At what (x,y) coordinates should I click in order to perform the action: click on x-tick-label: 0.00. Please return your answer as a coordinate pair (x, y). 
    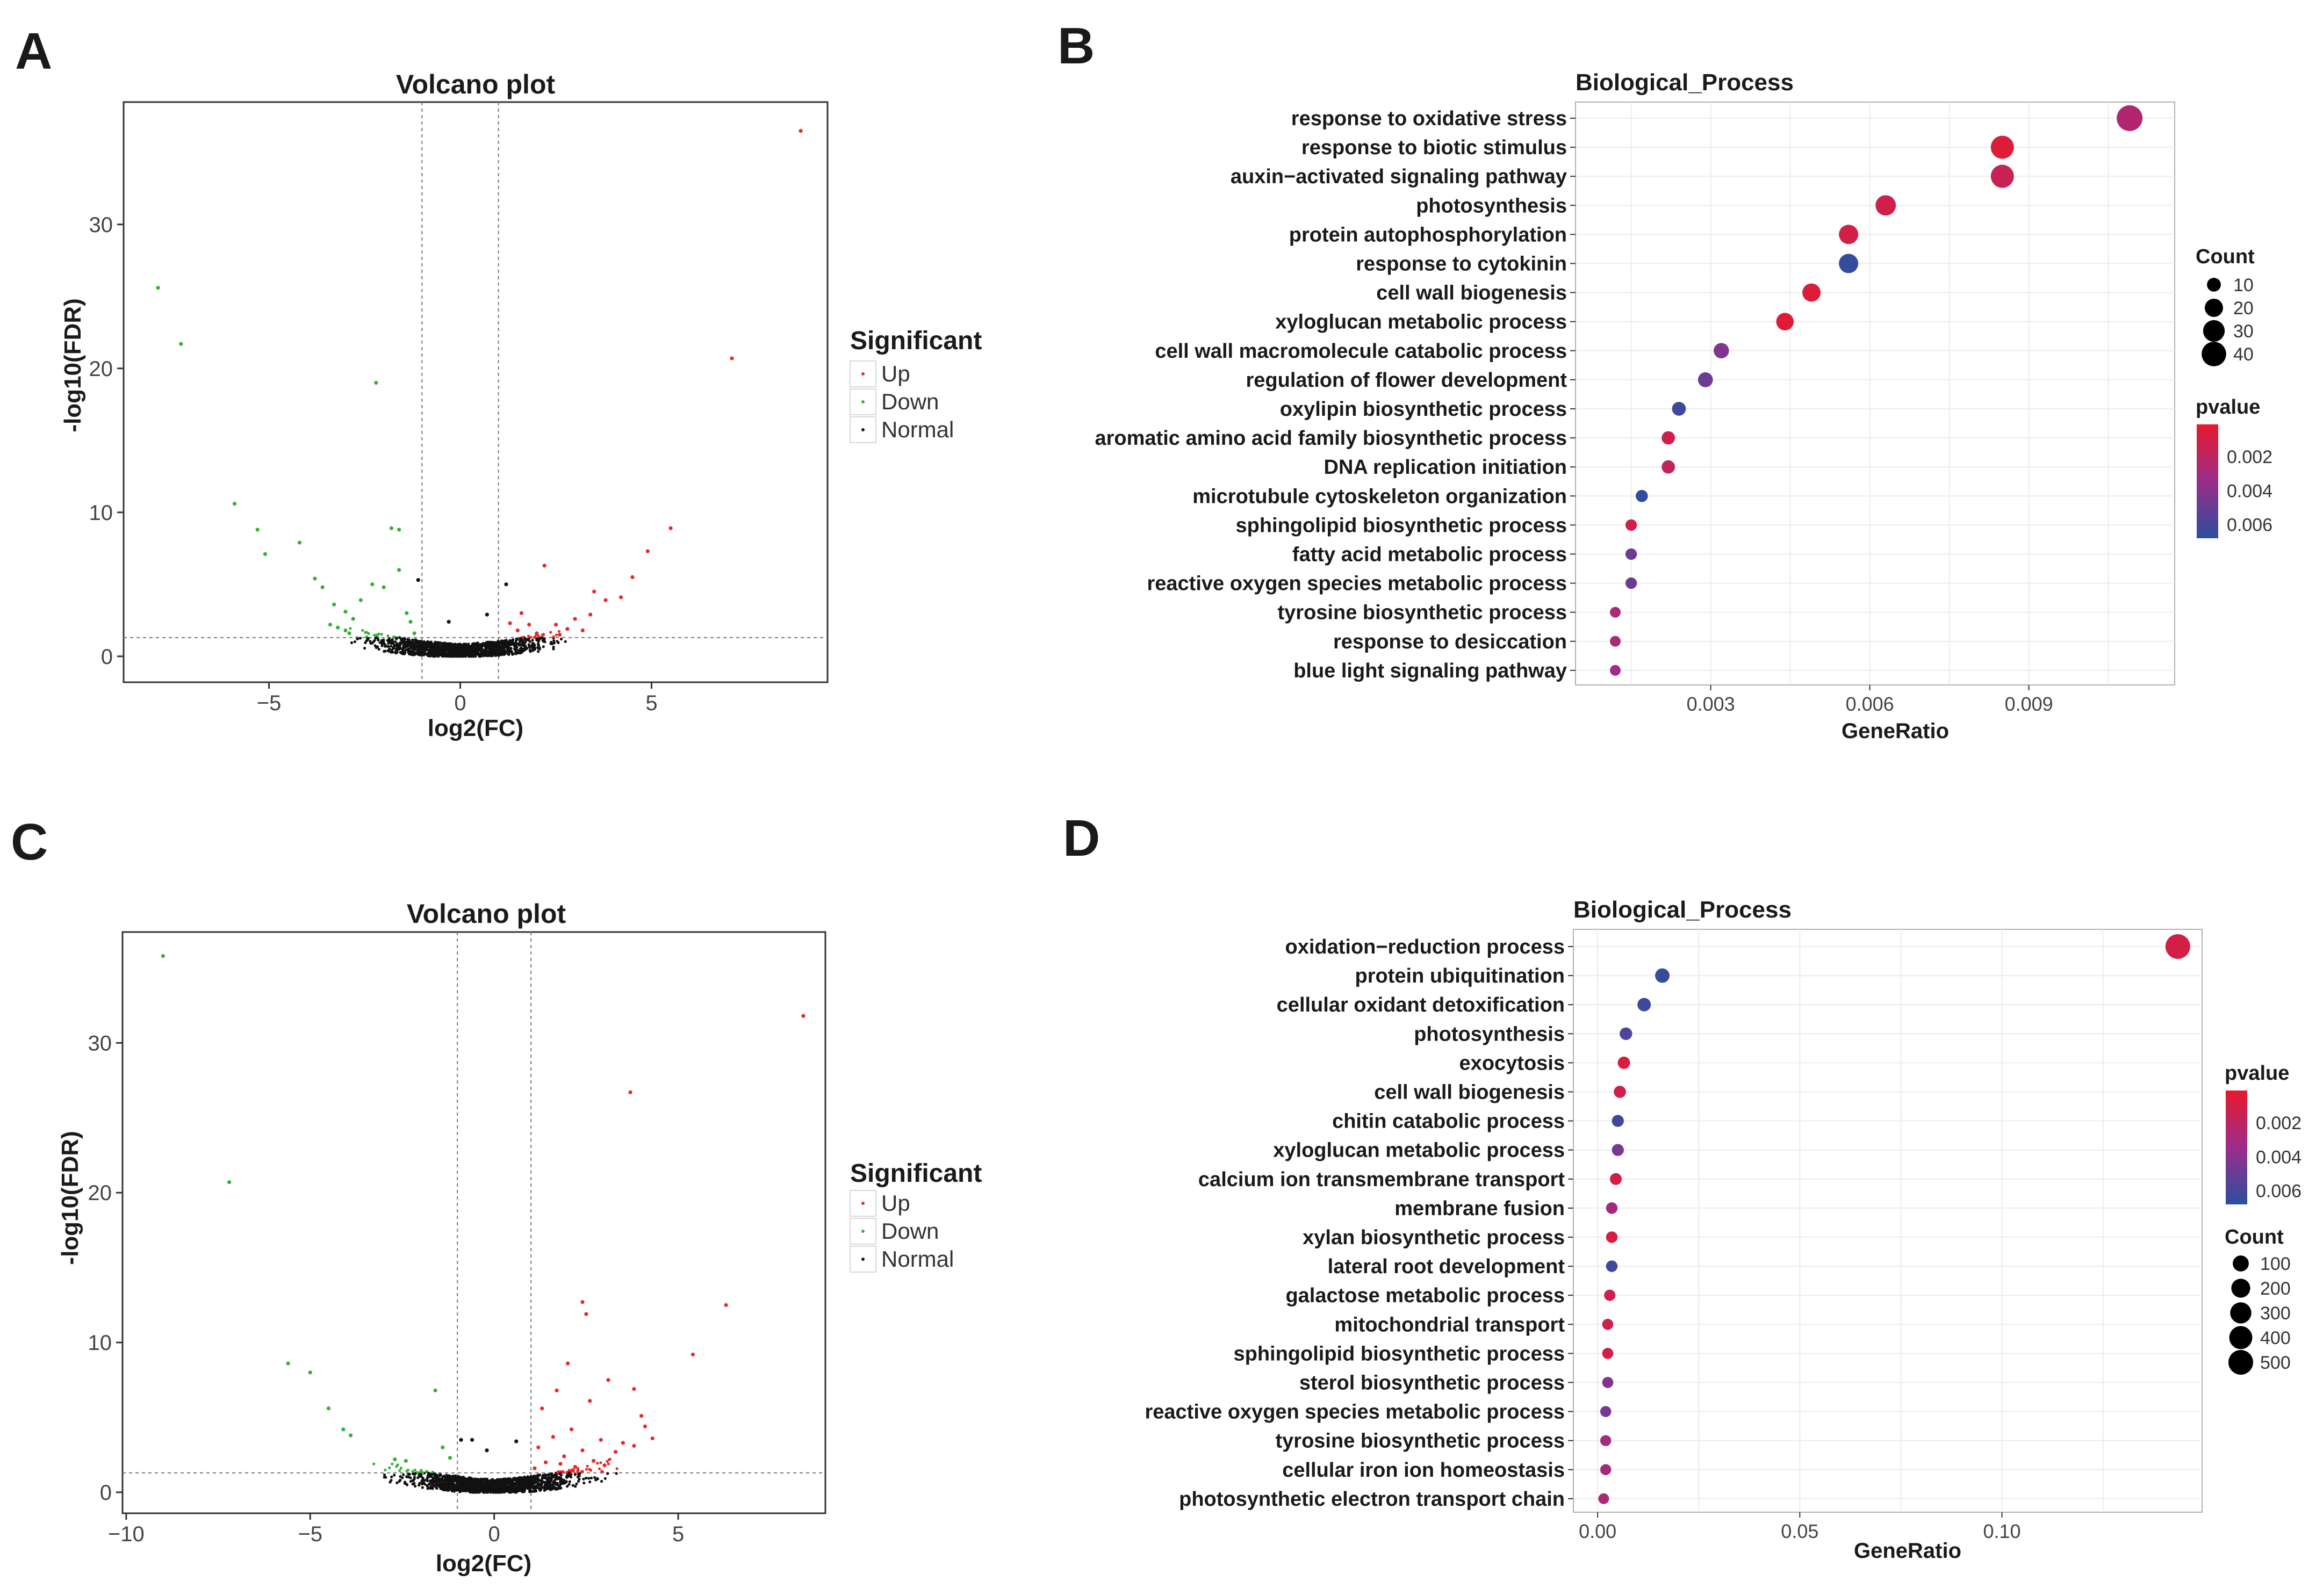
    Looking at the image, I should click on (1598, 1531).